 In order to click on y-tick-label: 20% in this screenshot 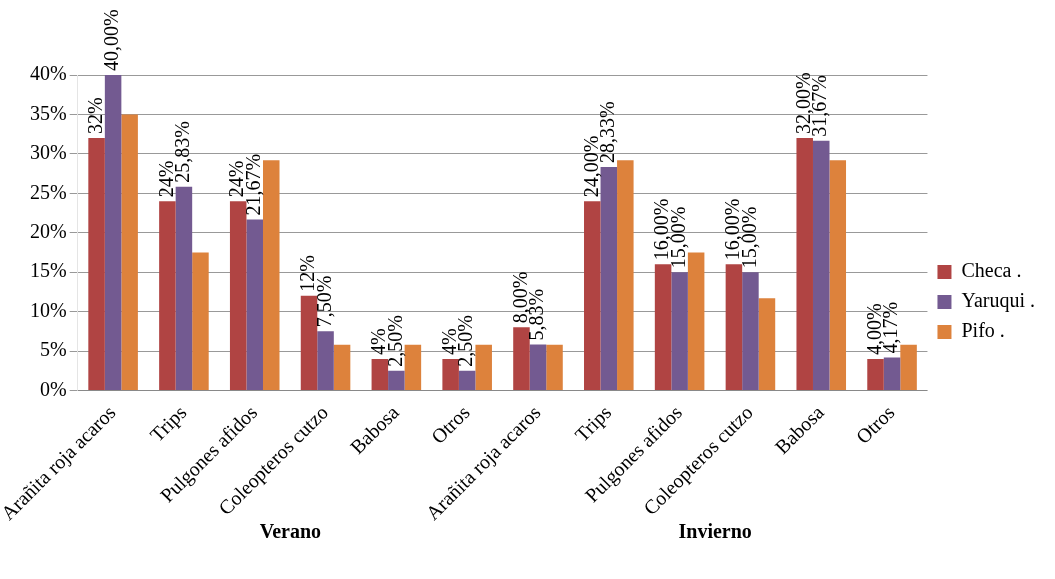, I will do `click(48, 230)`.